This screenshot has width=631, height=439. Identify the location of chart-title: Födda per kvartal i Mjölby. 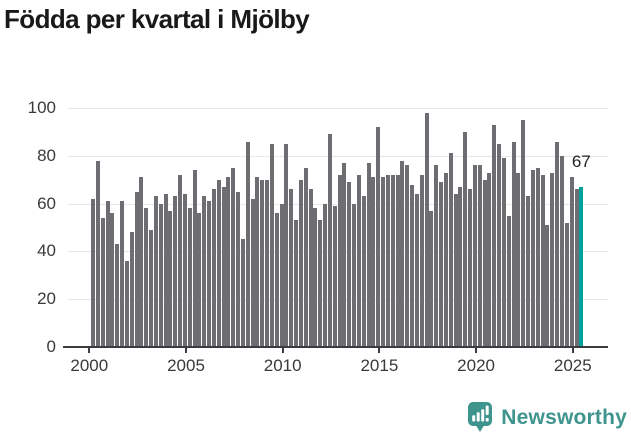
(157, 19).